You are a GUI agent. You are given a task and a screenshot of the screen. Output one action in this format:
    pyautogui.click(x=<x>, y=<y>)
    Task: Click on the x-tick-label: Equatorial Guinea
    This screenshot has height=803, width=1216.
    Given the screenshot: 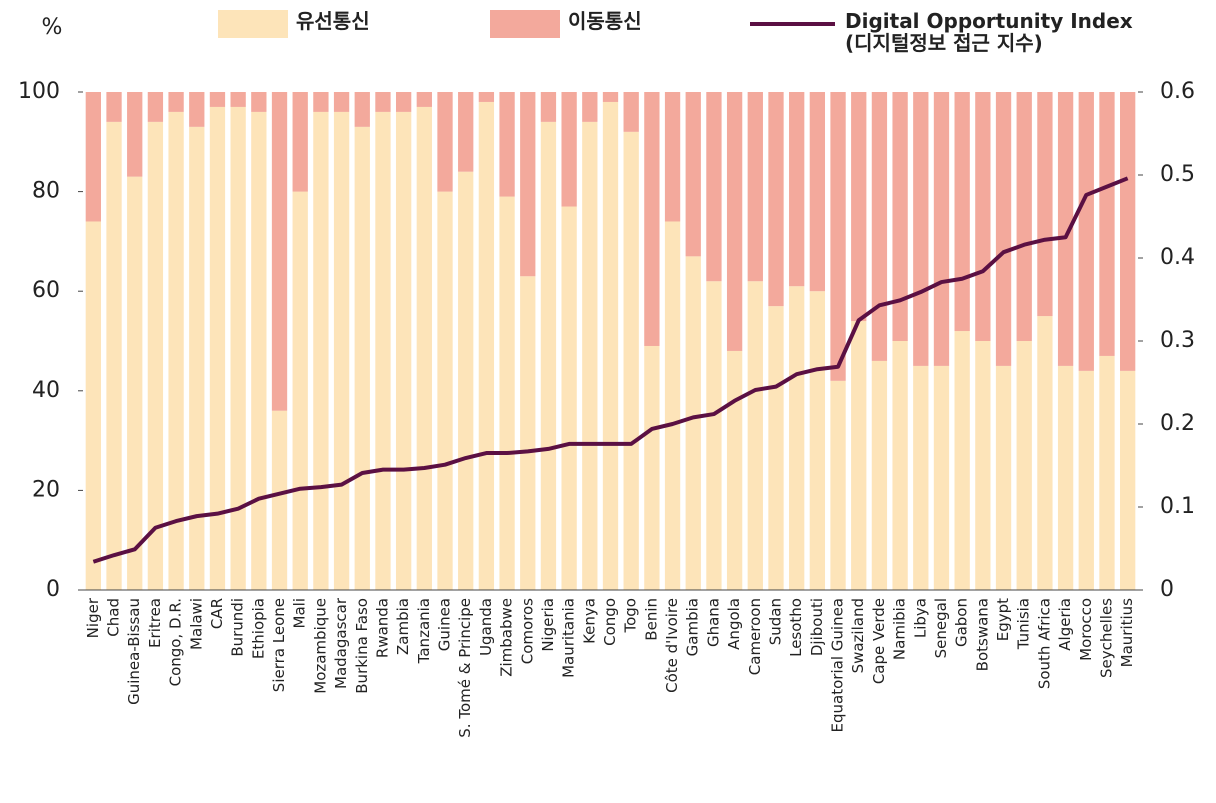 What is the action you would take?
    pyautogui.click(x=838, y=665)
    